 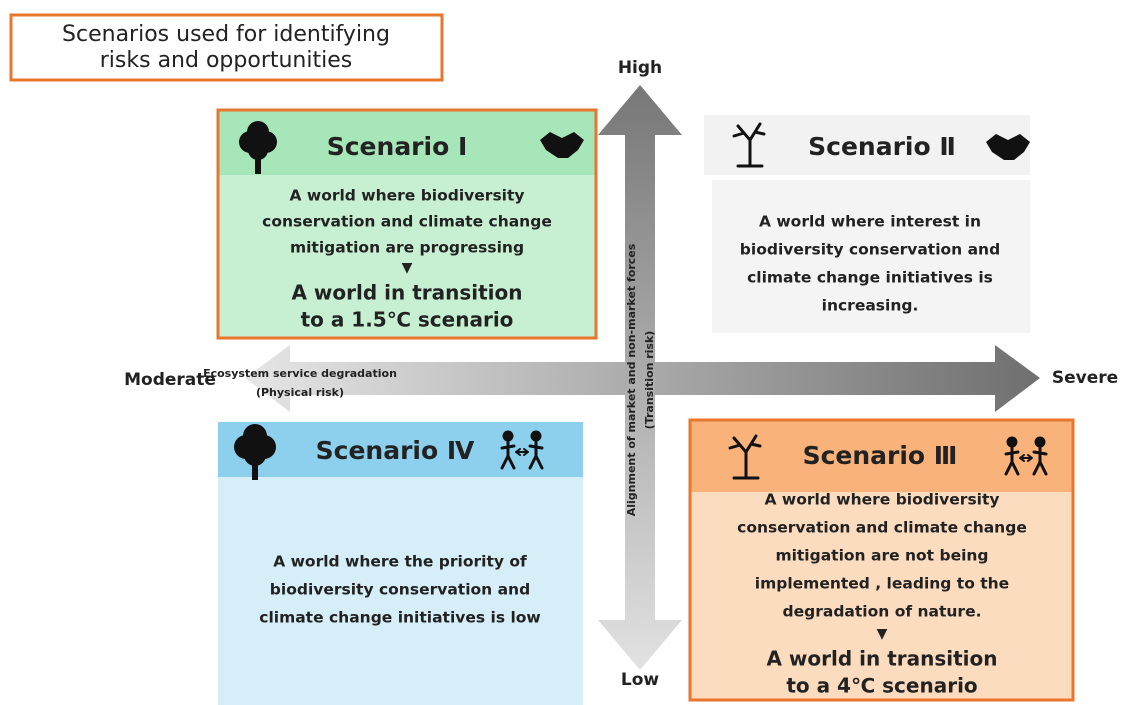 I want to click on scenario-name: Scenario Ⅳ, so click(x=395, y=450).